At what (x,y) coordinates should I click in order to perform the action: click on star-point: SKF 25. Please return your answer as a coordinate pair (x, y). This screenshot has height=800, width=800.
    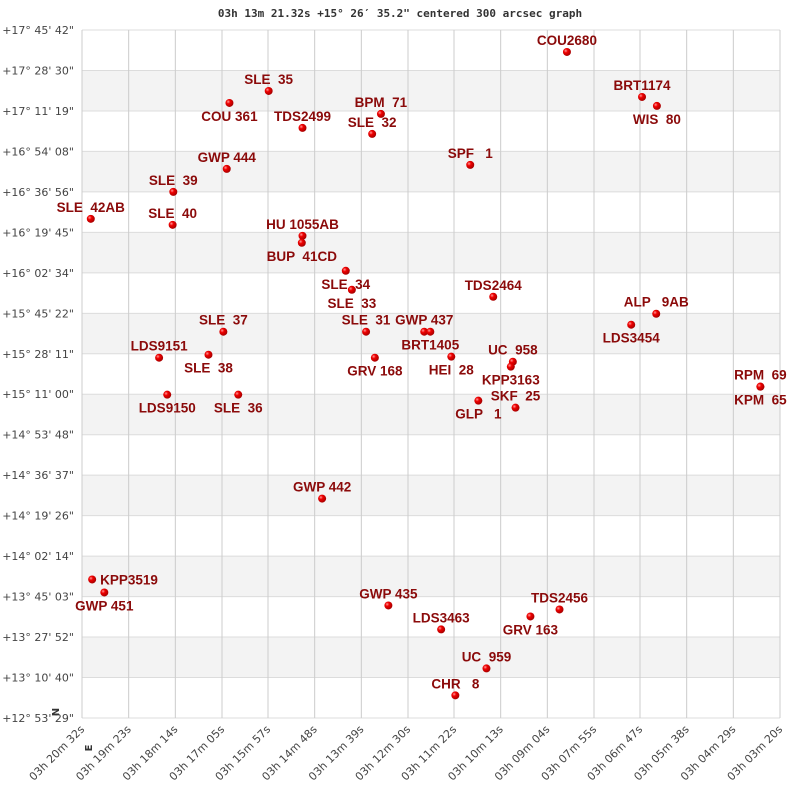
    Looking at the image, I should click on (516, 400).